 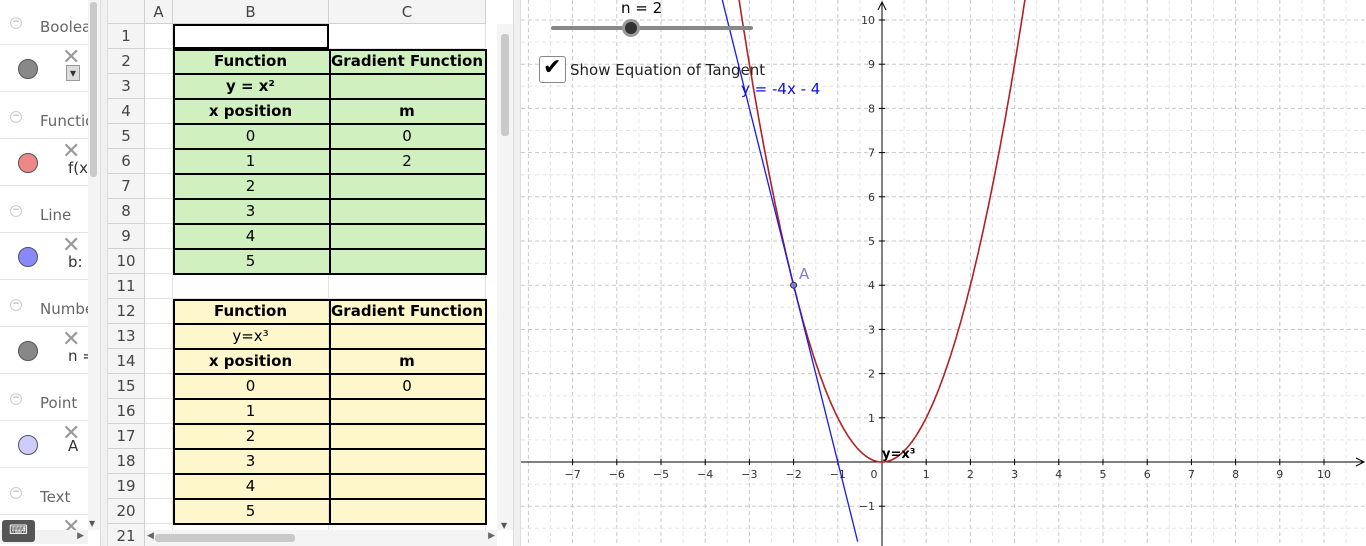 What do you see at coordinates (126, 236) in the screenshot?
I see `row-header: 9` at bounding box center [126, 236].